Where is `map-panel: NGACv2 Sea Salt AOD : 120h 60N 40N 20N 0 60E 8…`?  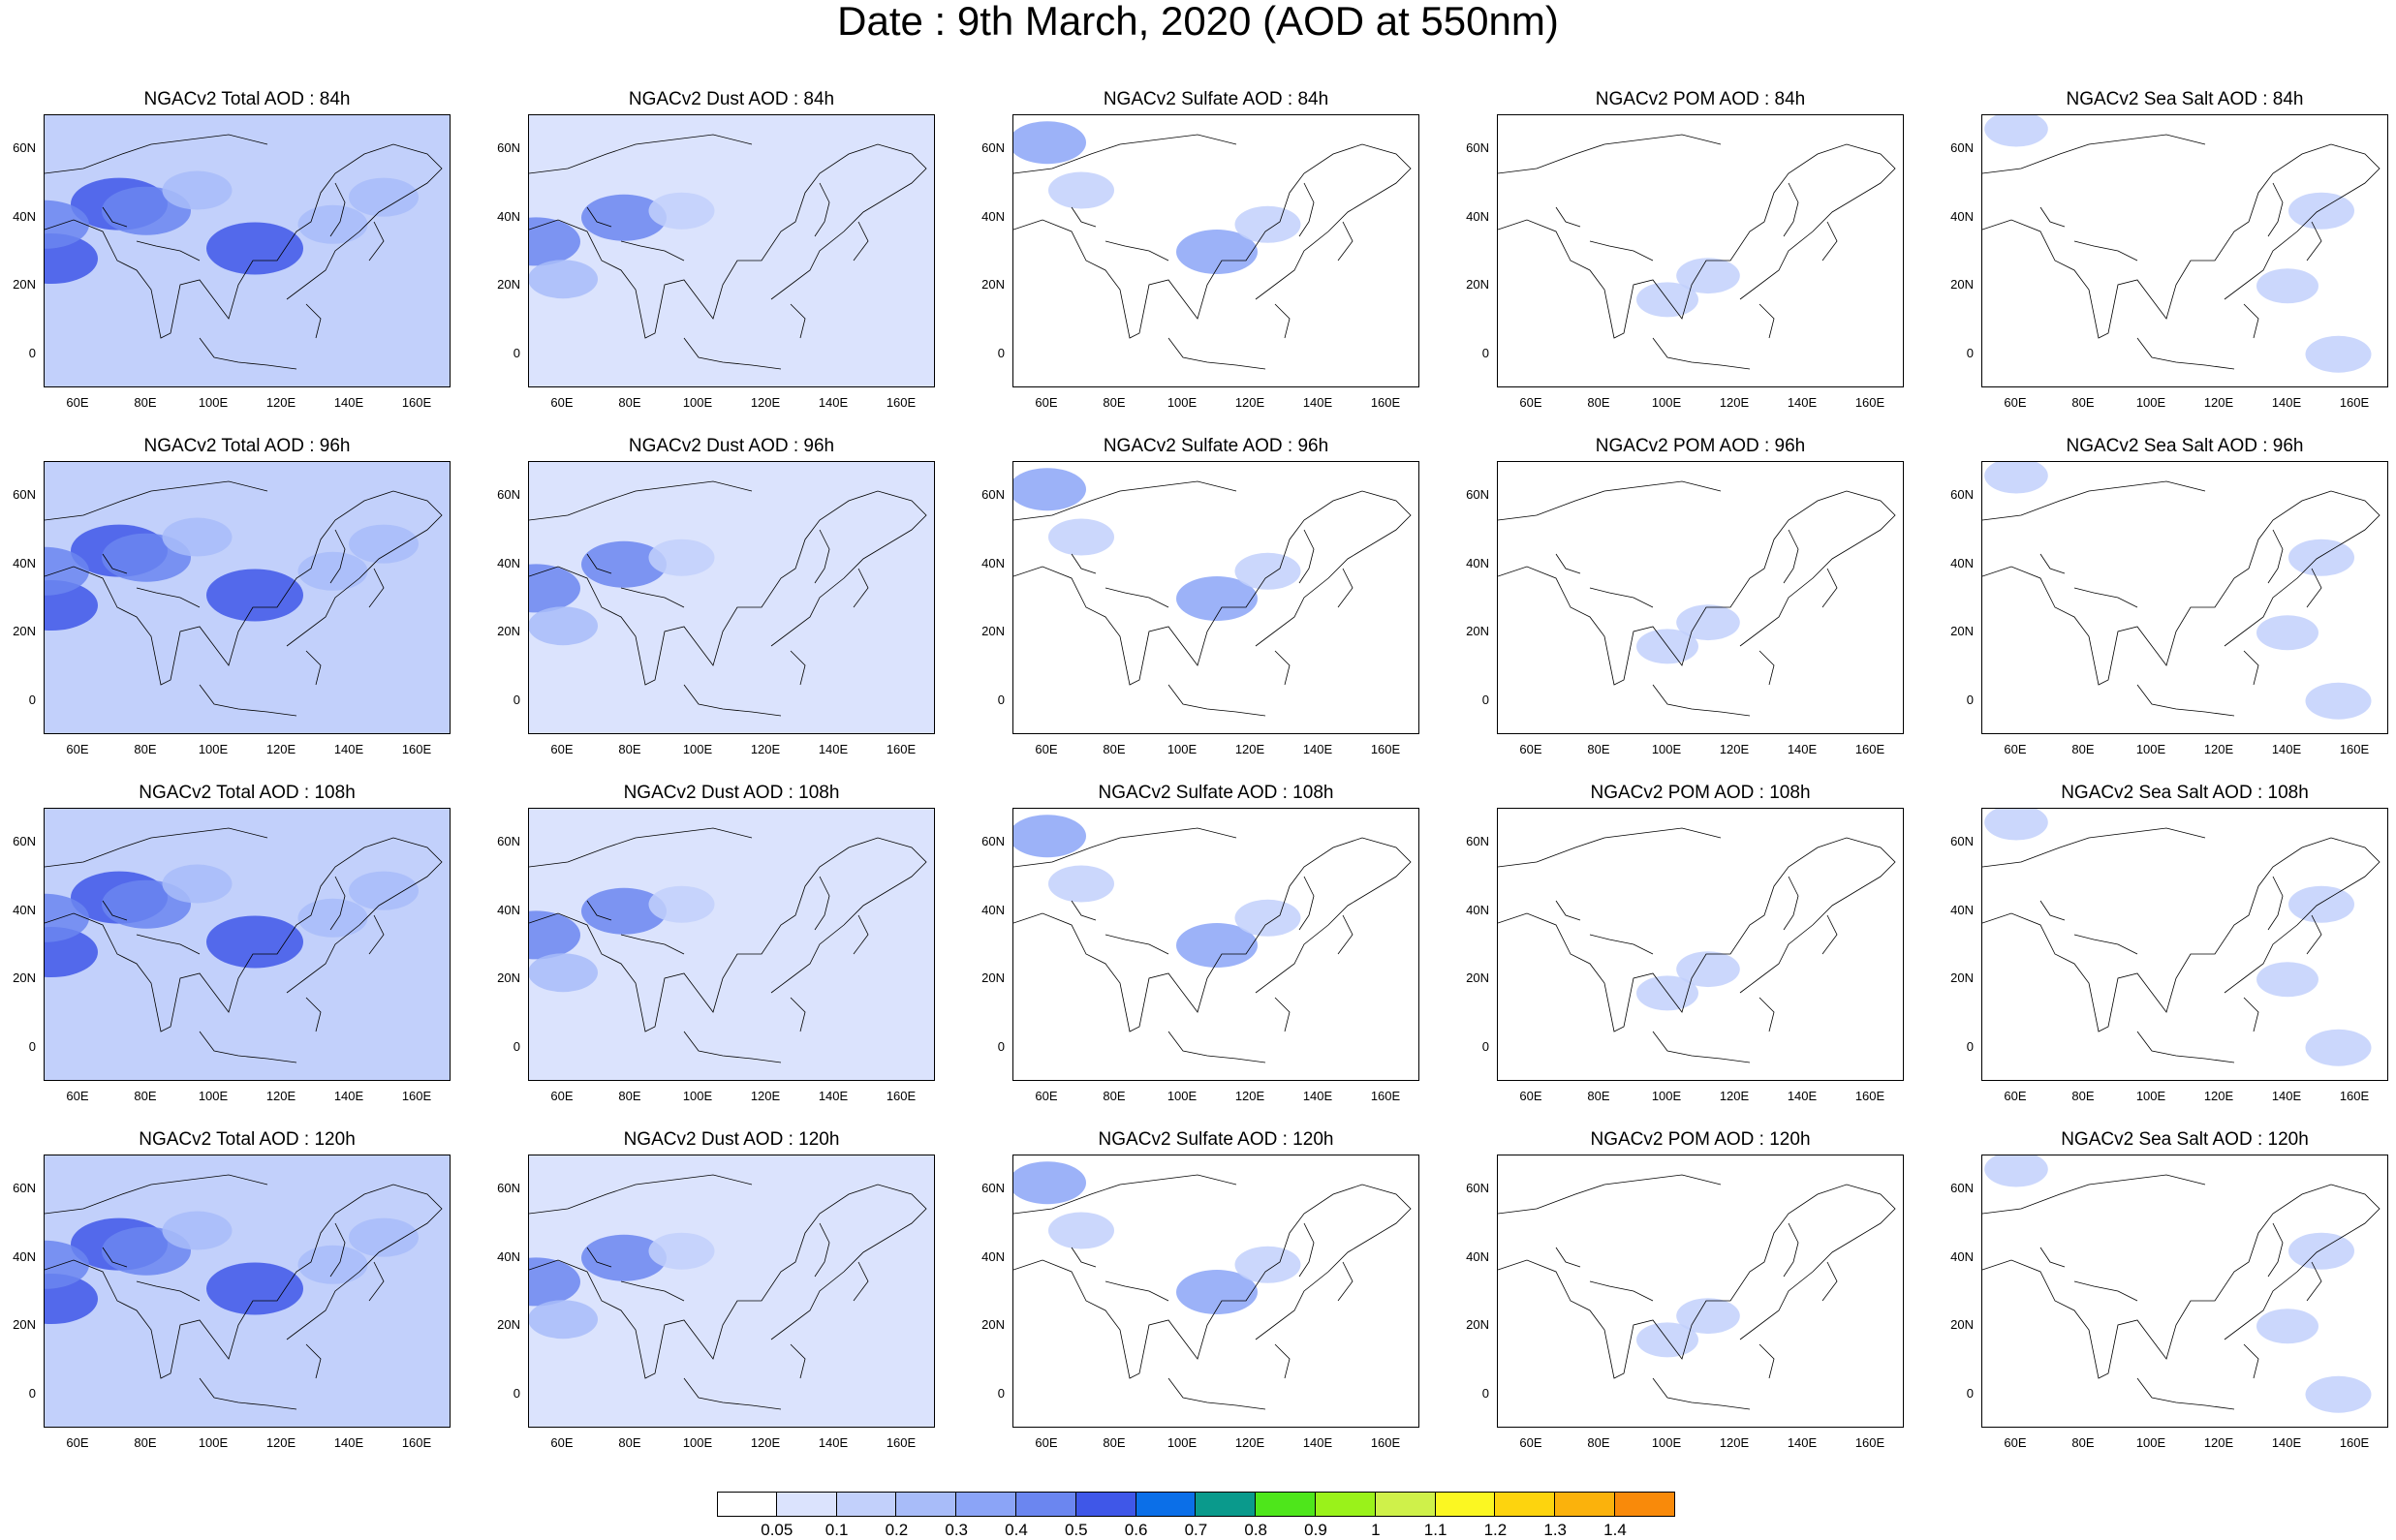
map-panel: NGACv2 Sea Salt AOD : 120h 60N 40N 20N 0 60E 8… is located at coordinates (2169, 1294).